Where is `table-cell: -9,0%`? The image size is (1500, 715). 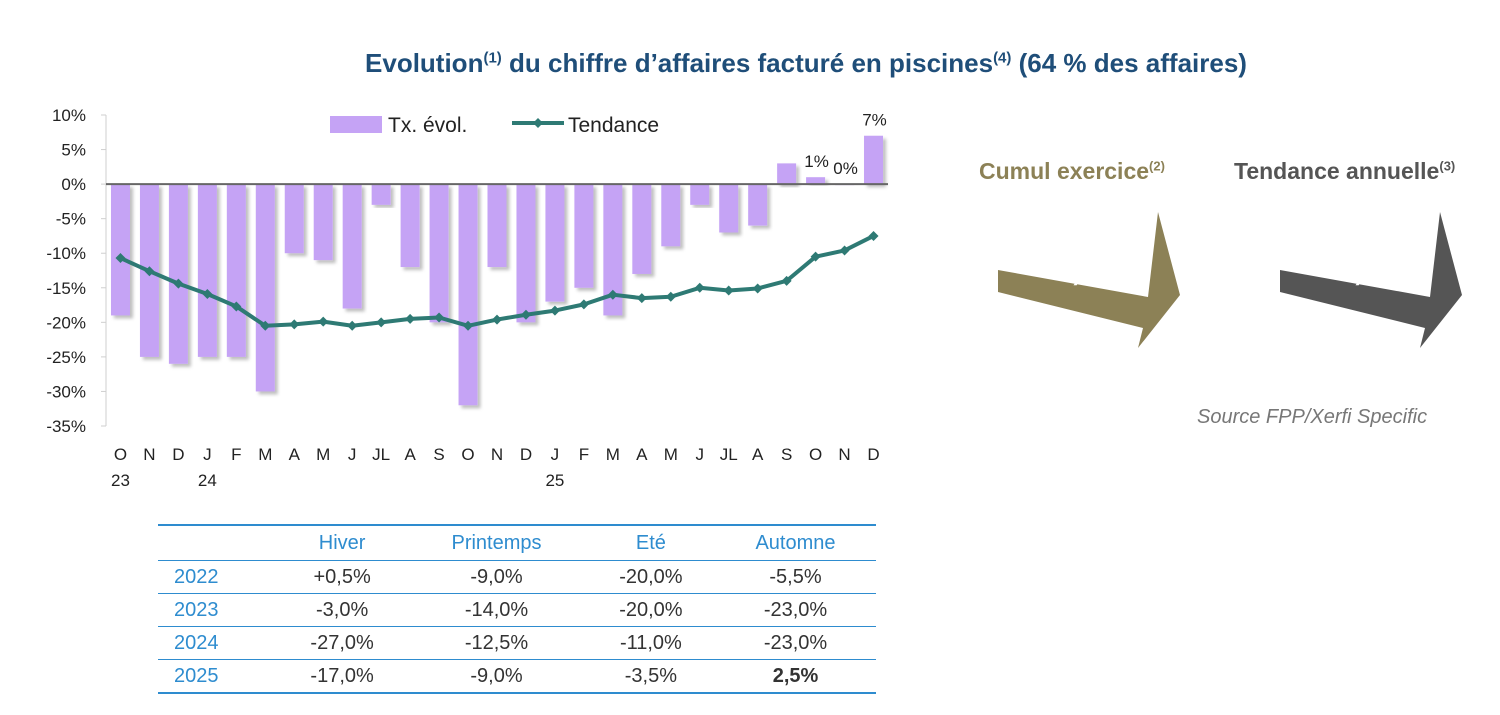 table-cell: -9,0% is located at coordinates (496, 676).